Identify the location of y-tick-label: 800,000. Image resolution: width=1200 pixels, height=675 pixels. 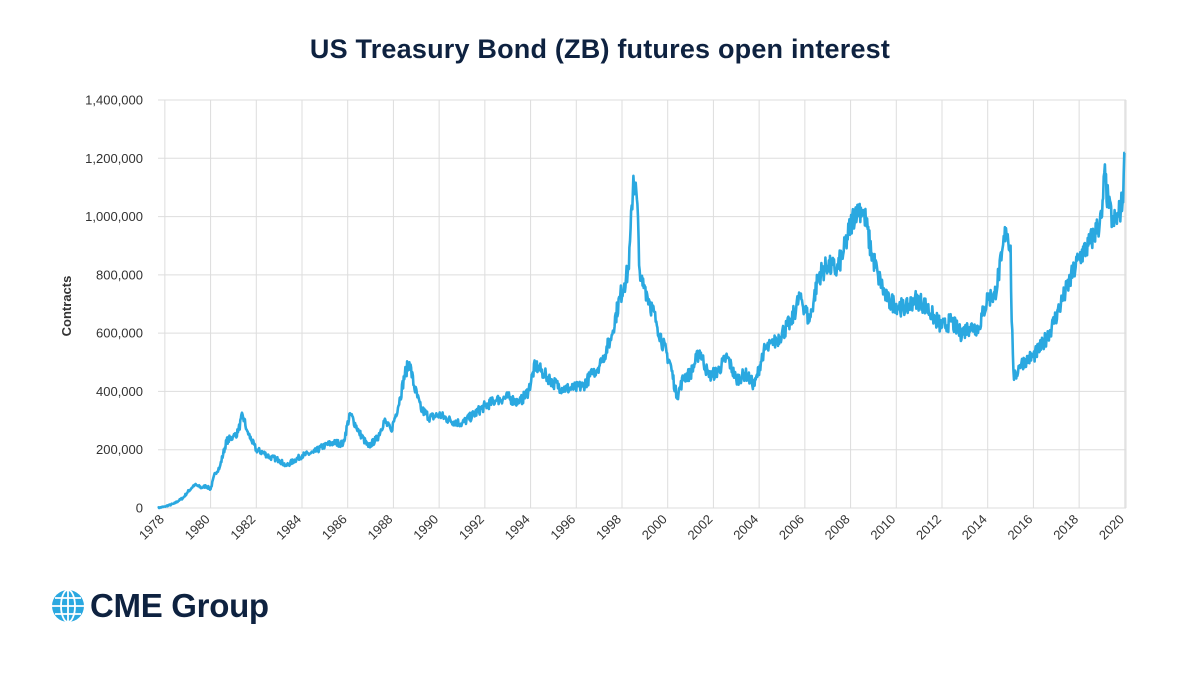
(119, 274).